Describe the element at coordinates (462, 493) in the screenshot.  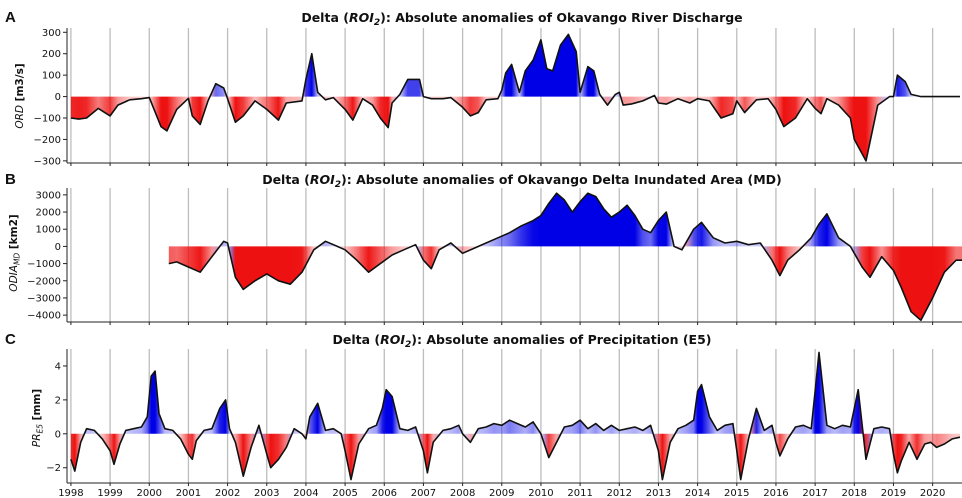
I see `xtick-label-2008: 2008` at that location.